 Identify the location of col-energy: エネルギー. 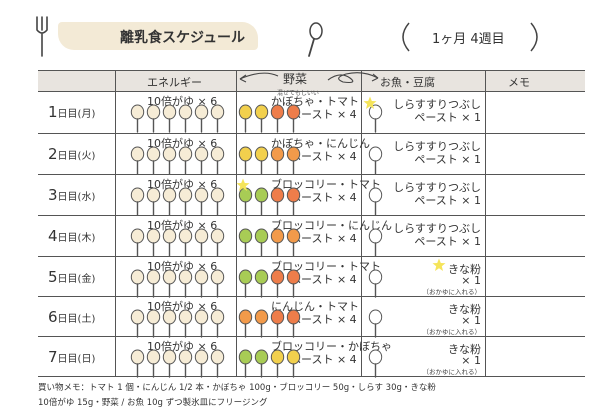
(174, 82).